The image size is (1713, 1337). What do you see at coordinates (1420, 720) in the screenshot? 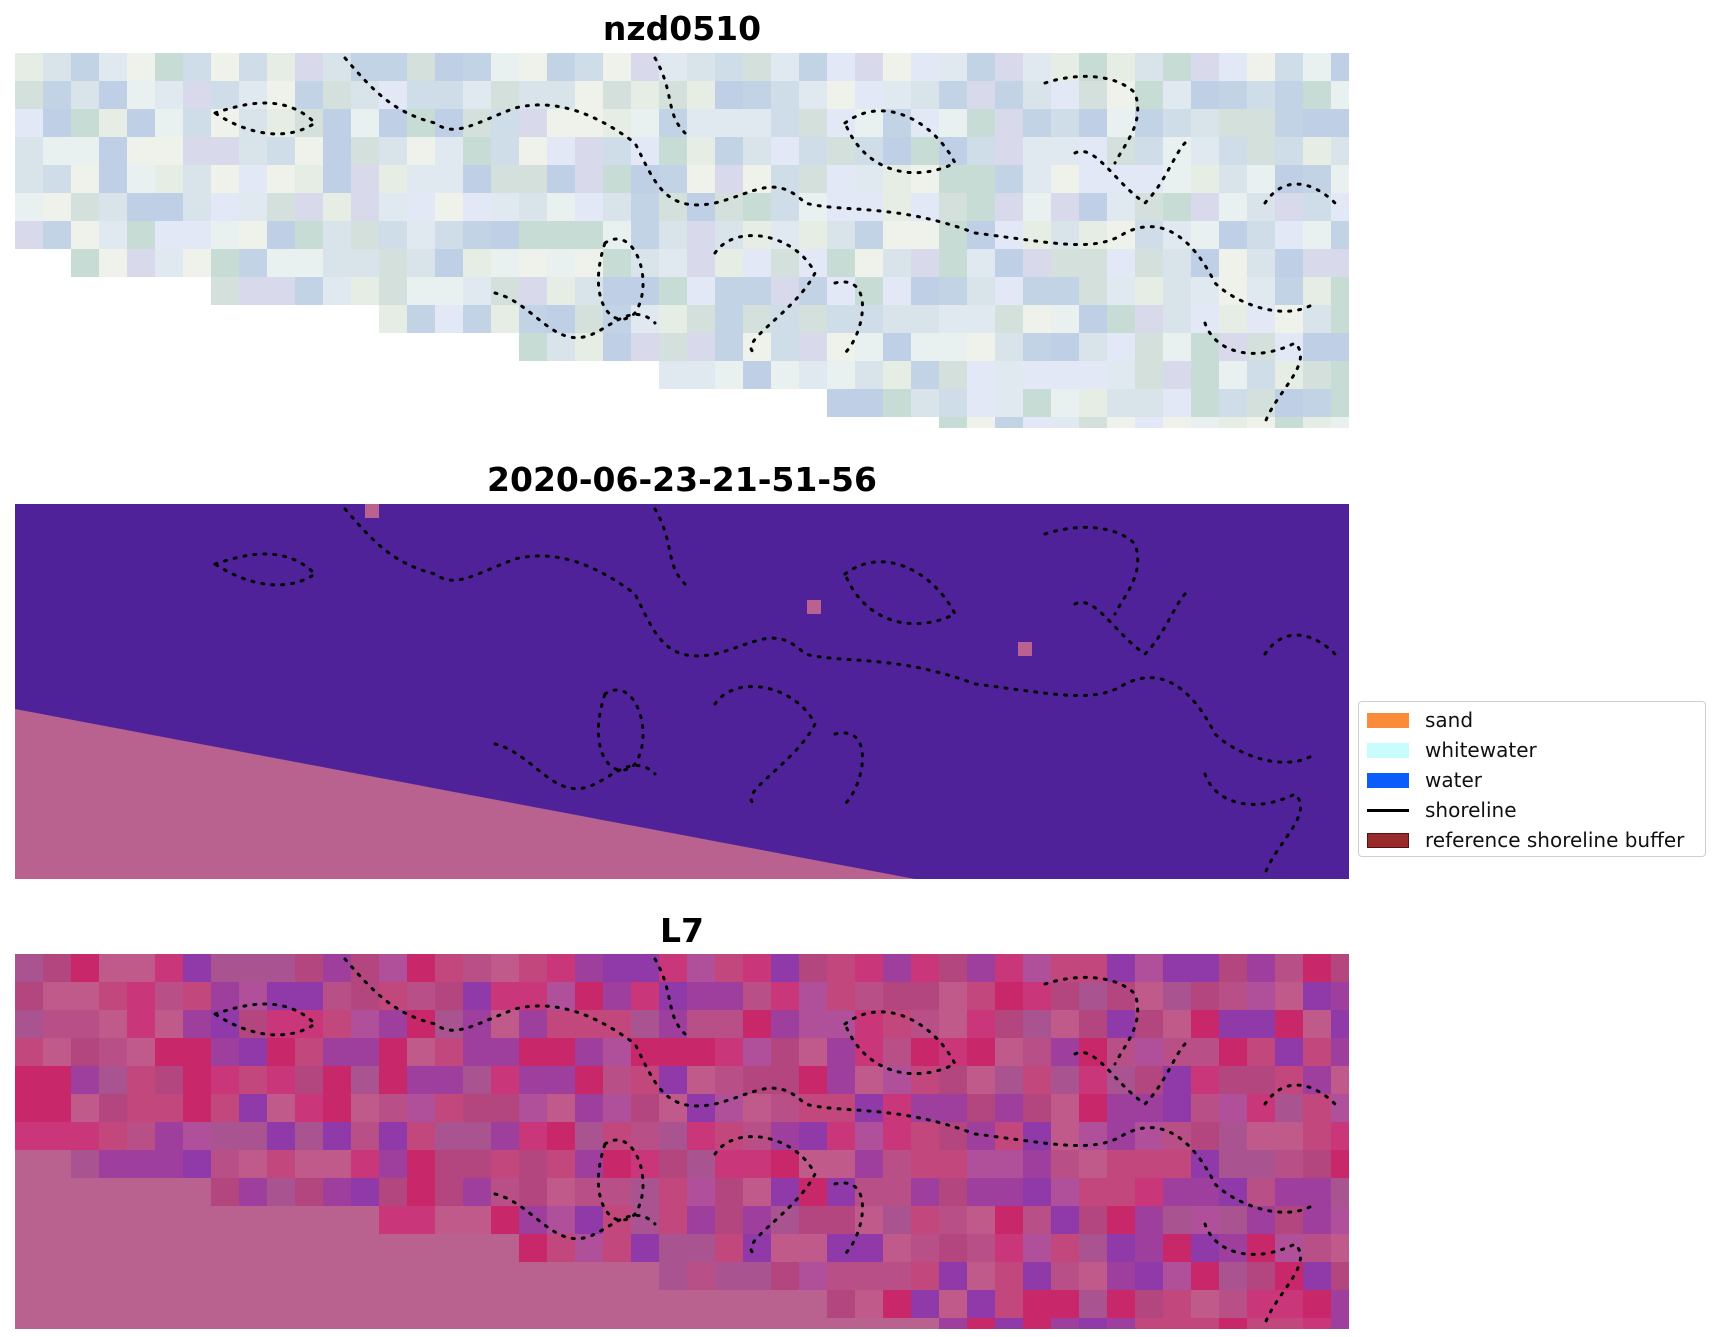
I see `legend-item-sand: sand` at bounding box center [1420, 720].